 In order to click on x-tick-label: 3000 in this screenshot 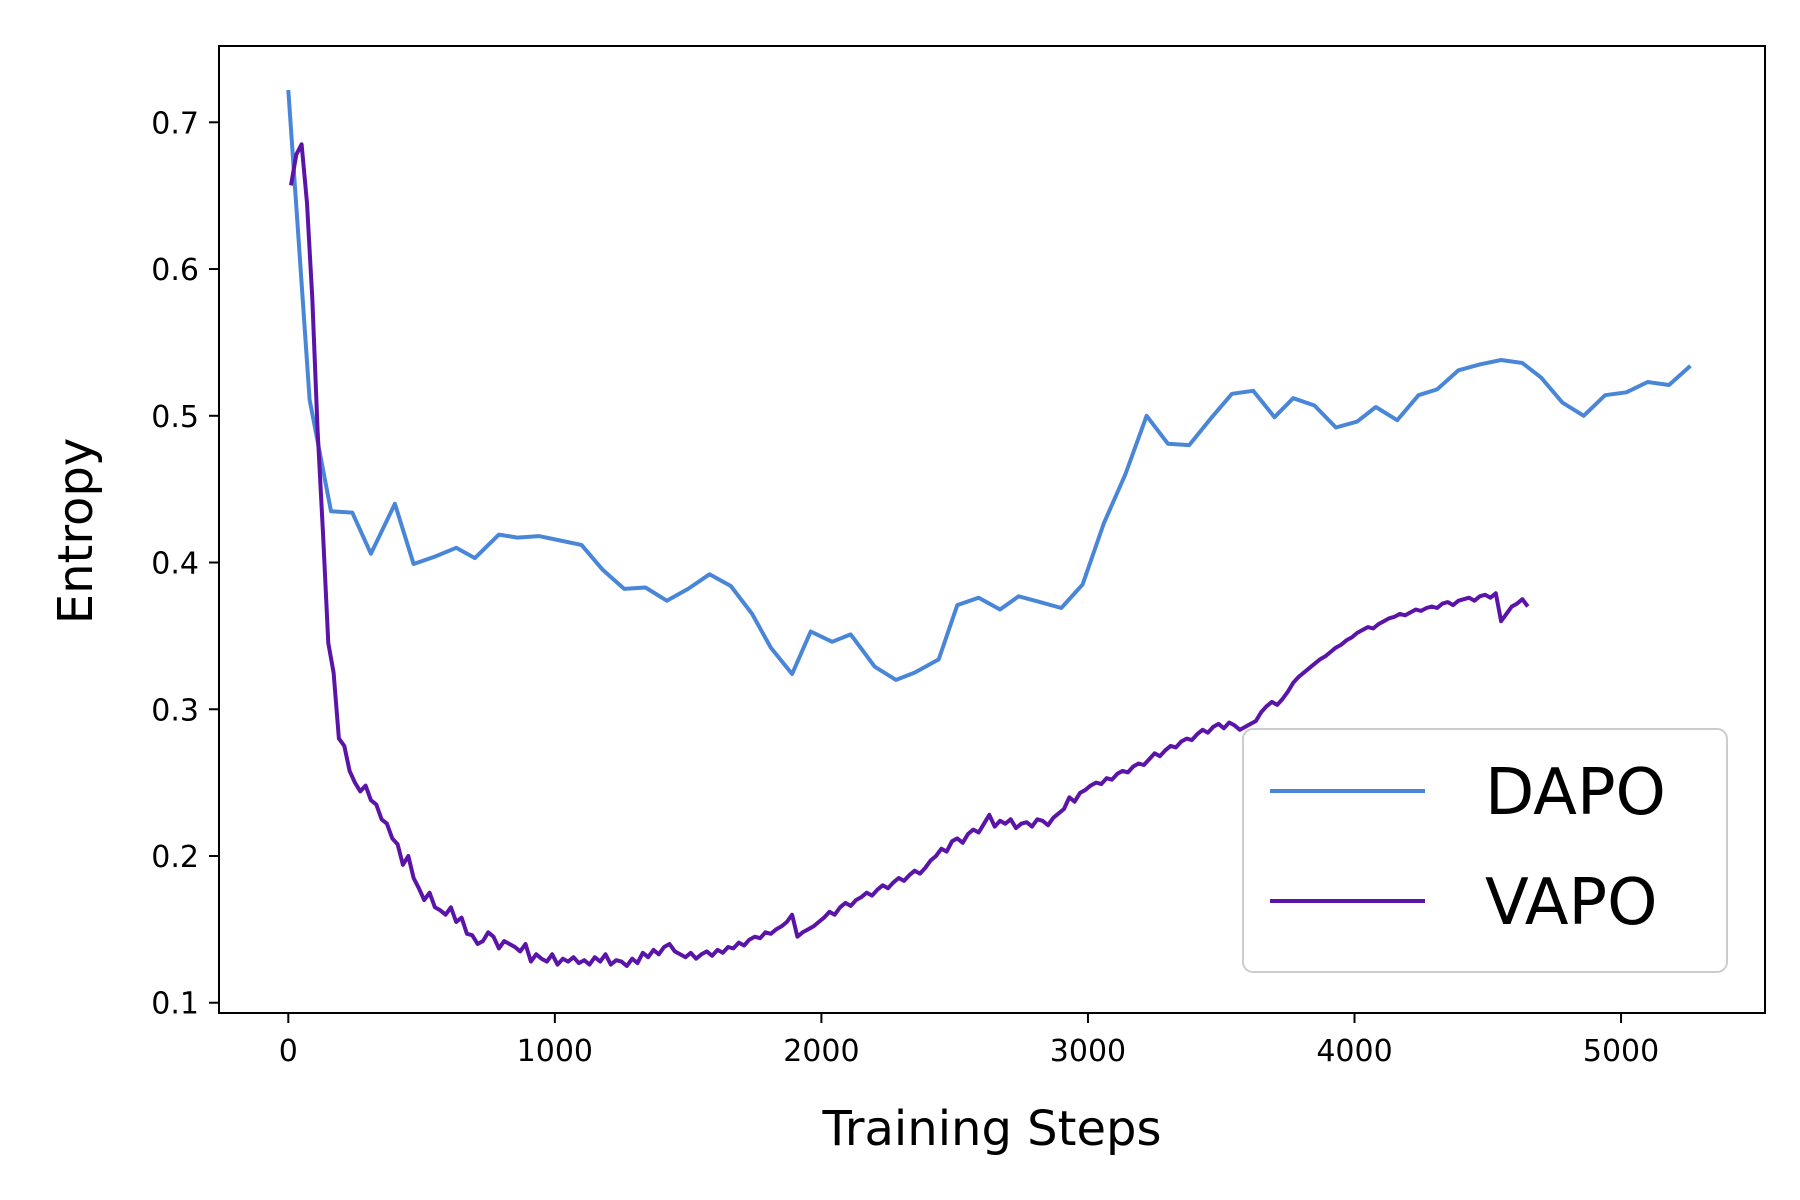, I will do `click(1088, 1051)`.